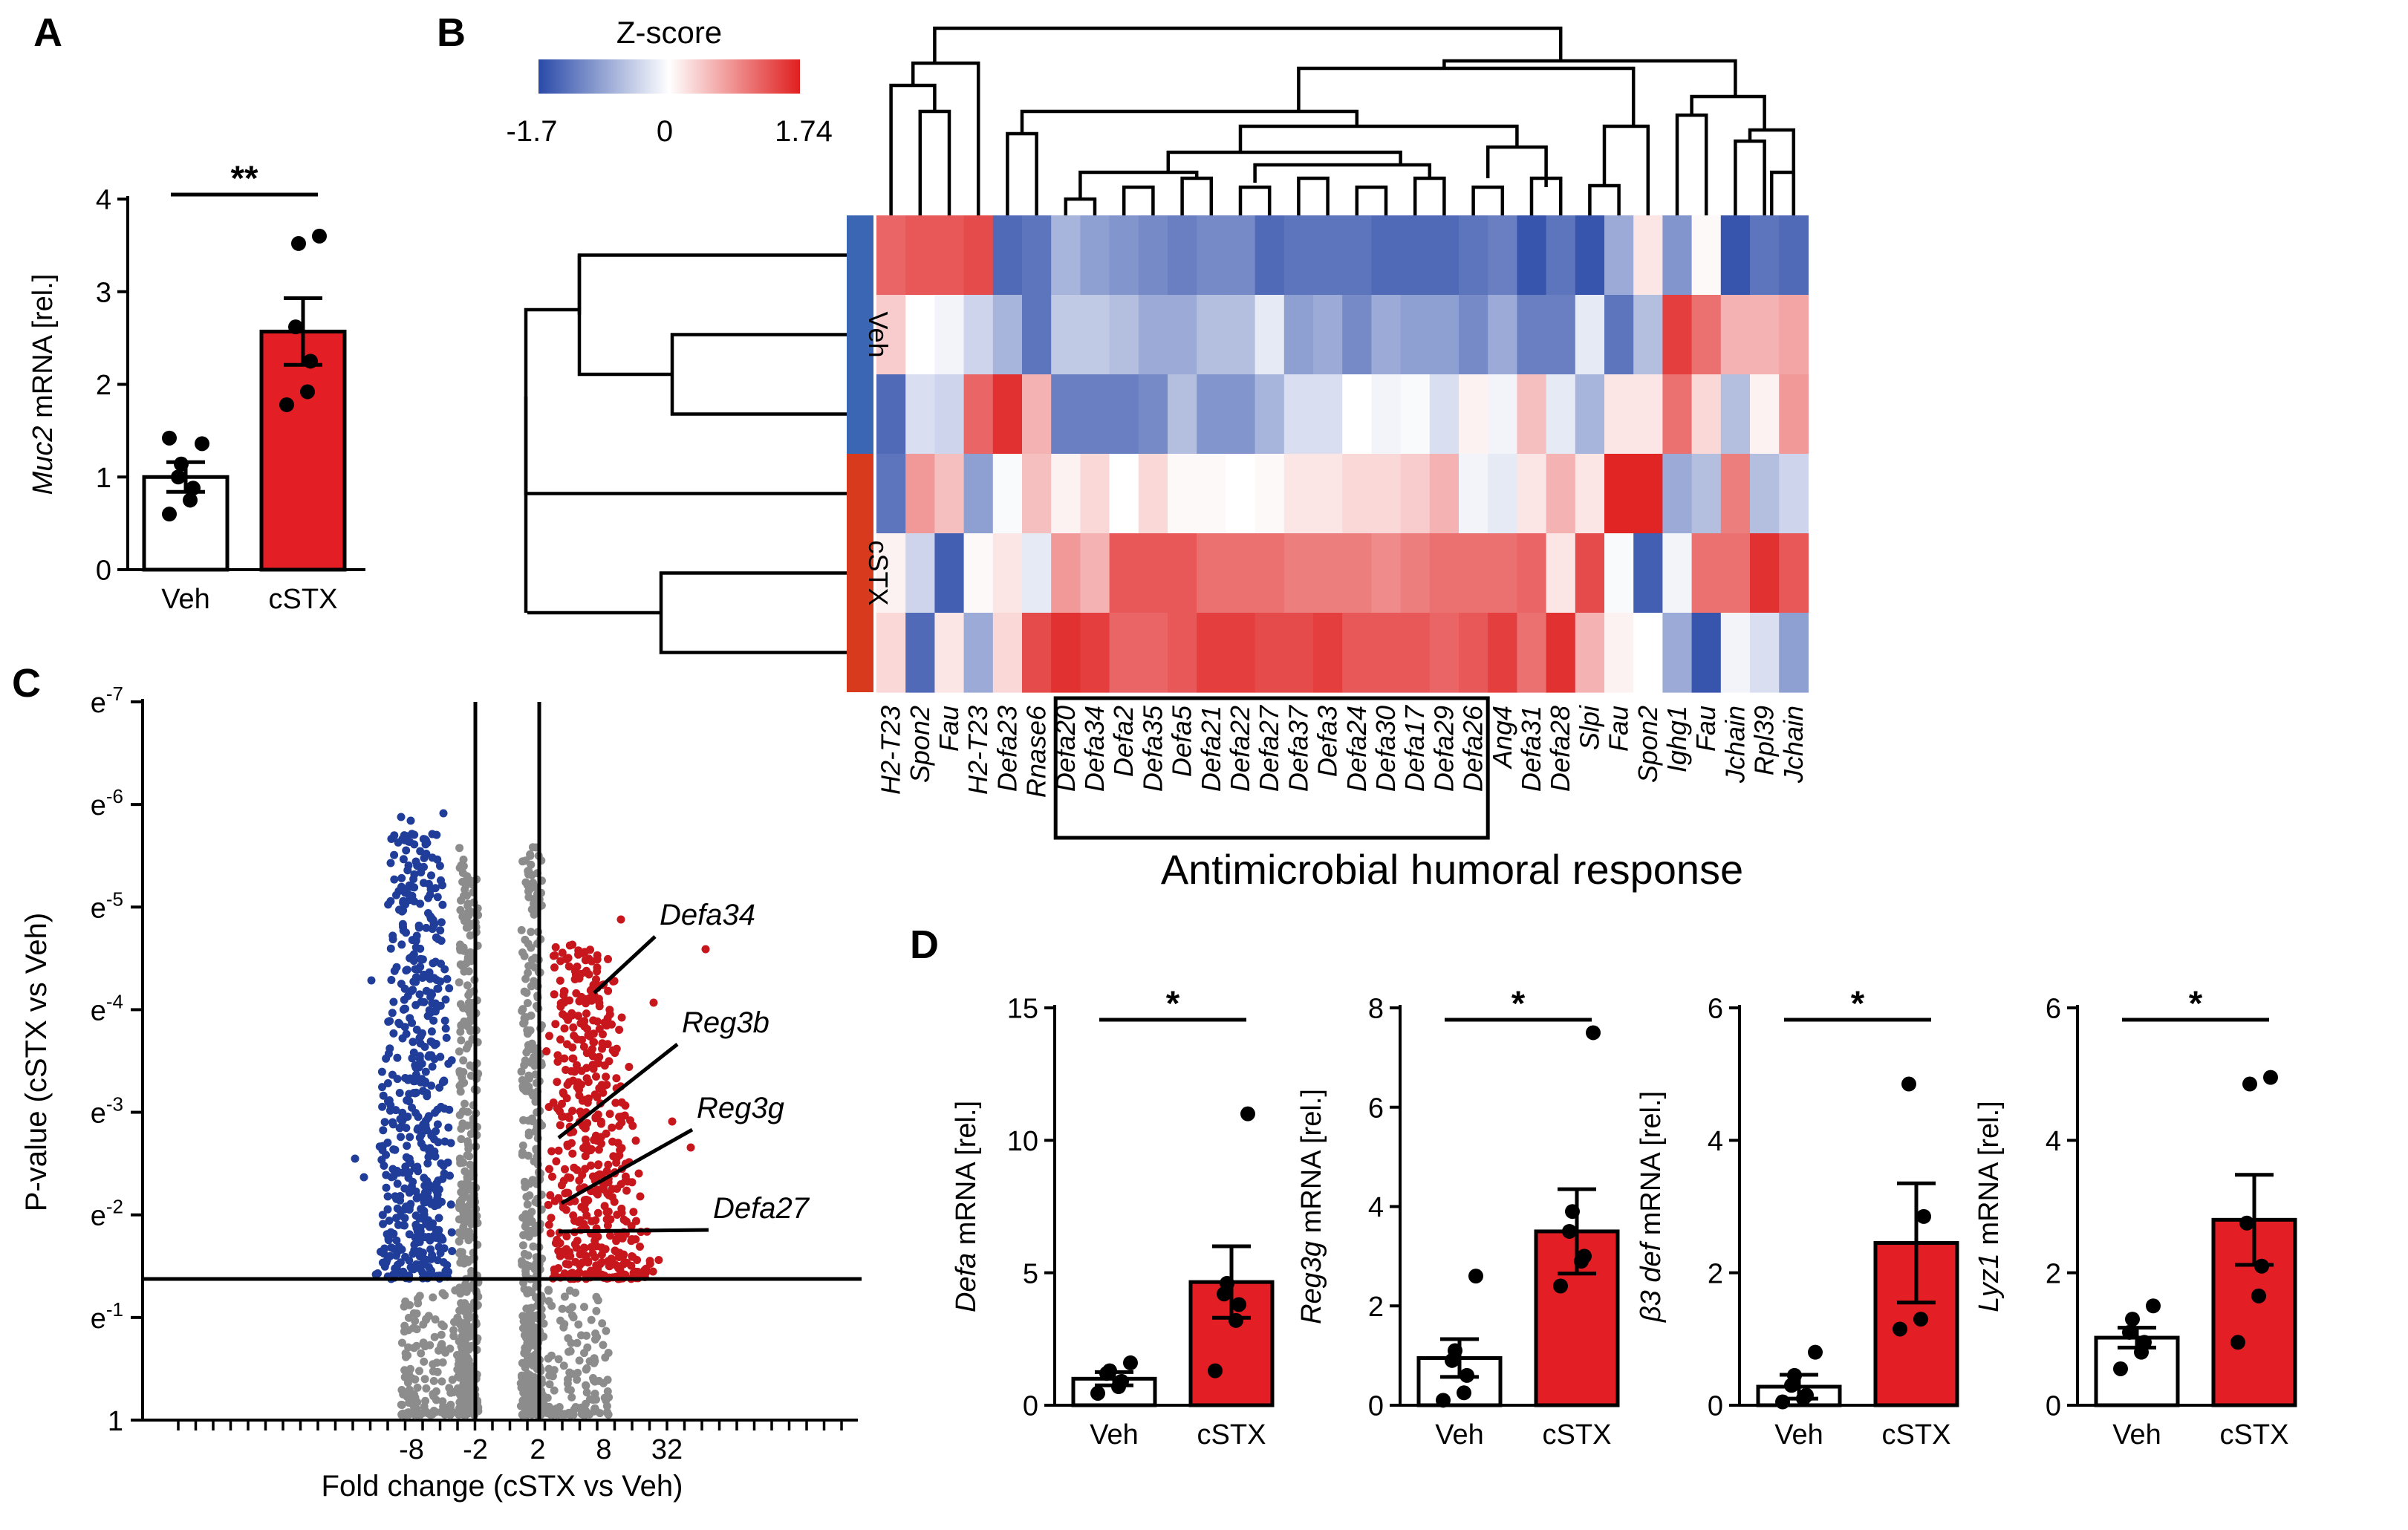 This screenshot has height=1530, width=2408. I want to click on y-tick-label: e-7, so click(107, 701).